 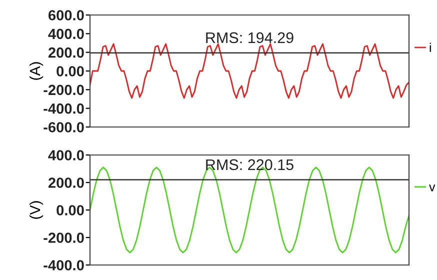 What do you see at coordinates (64, 127) in the screenshot?
I see `y-tick-label: -600.0` at bounding box center [64, 127].